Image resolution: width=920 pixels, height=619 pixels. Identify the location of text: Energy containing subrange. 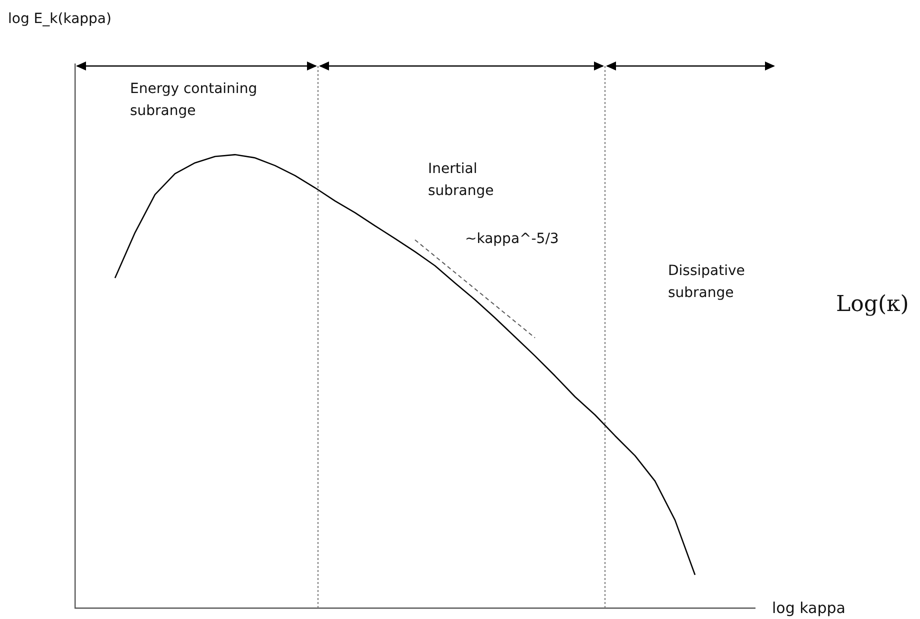
(194, 100).